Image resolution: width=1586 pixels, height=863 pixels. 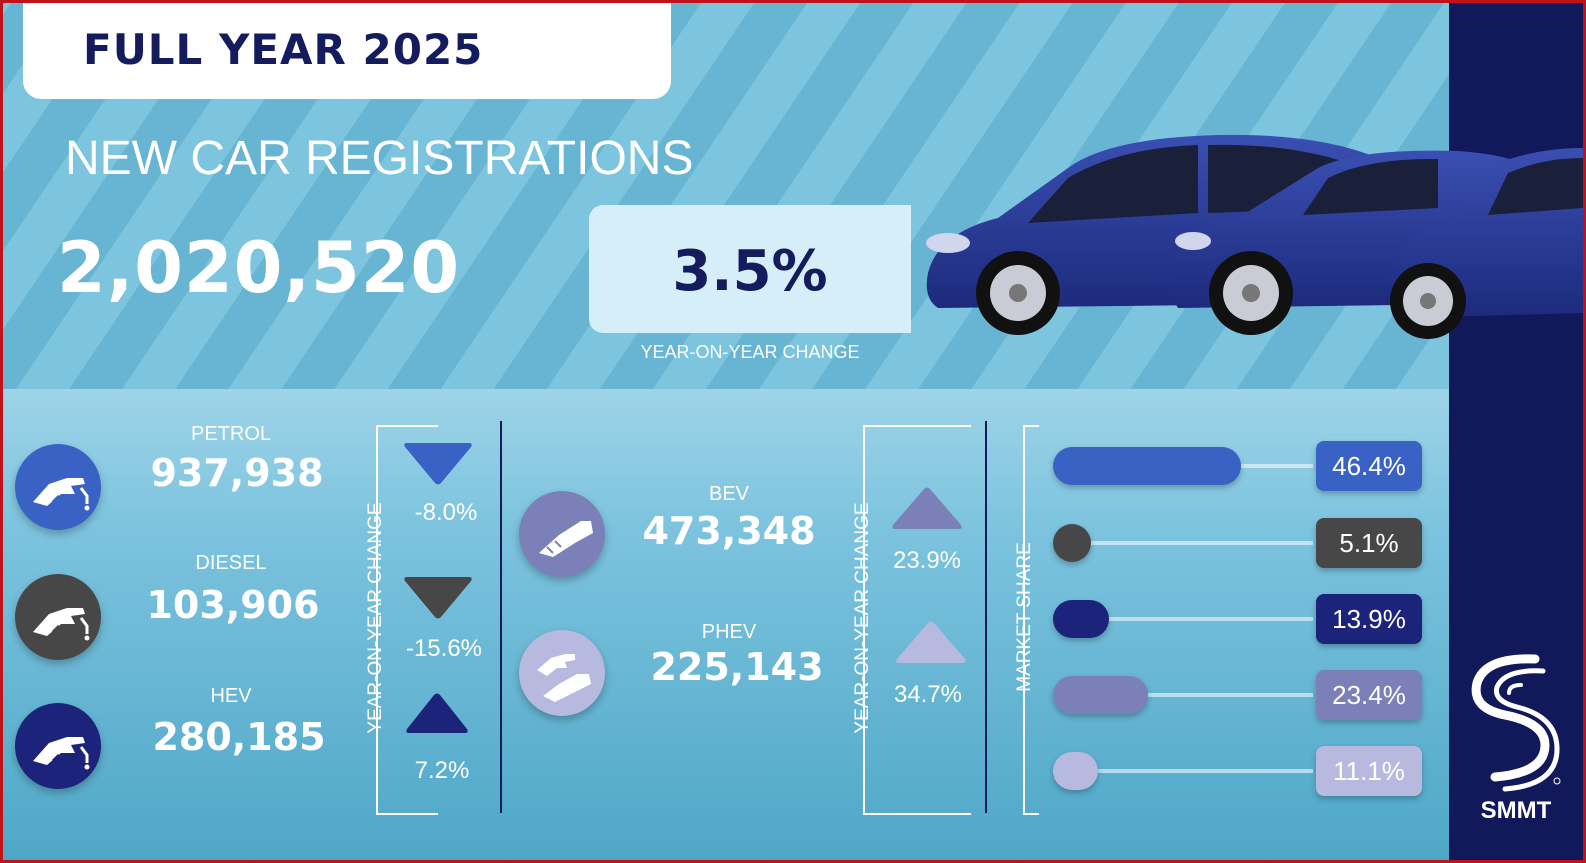 I want to click on market-share-bar-bev, so click(x=1100, y=695).